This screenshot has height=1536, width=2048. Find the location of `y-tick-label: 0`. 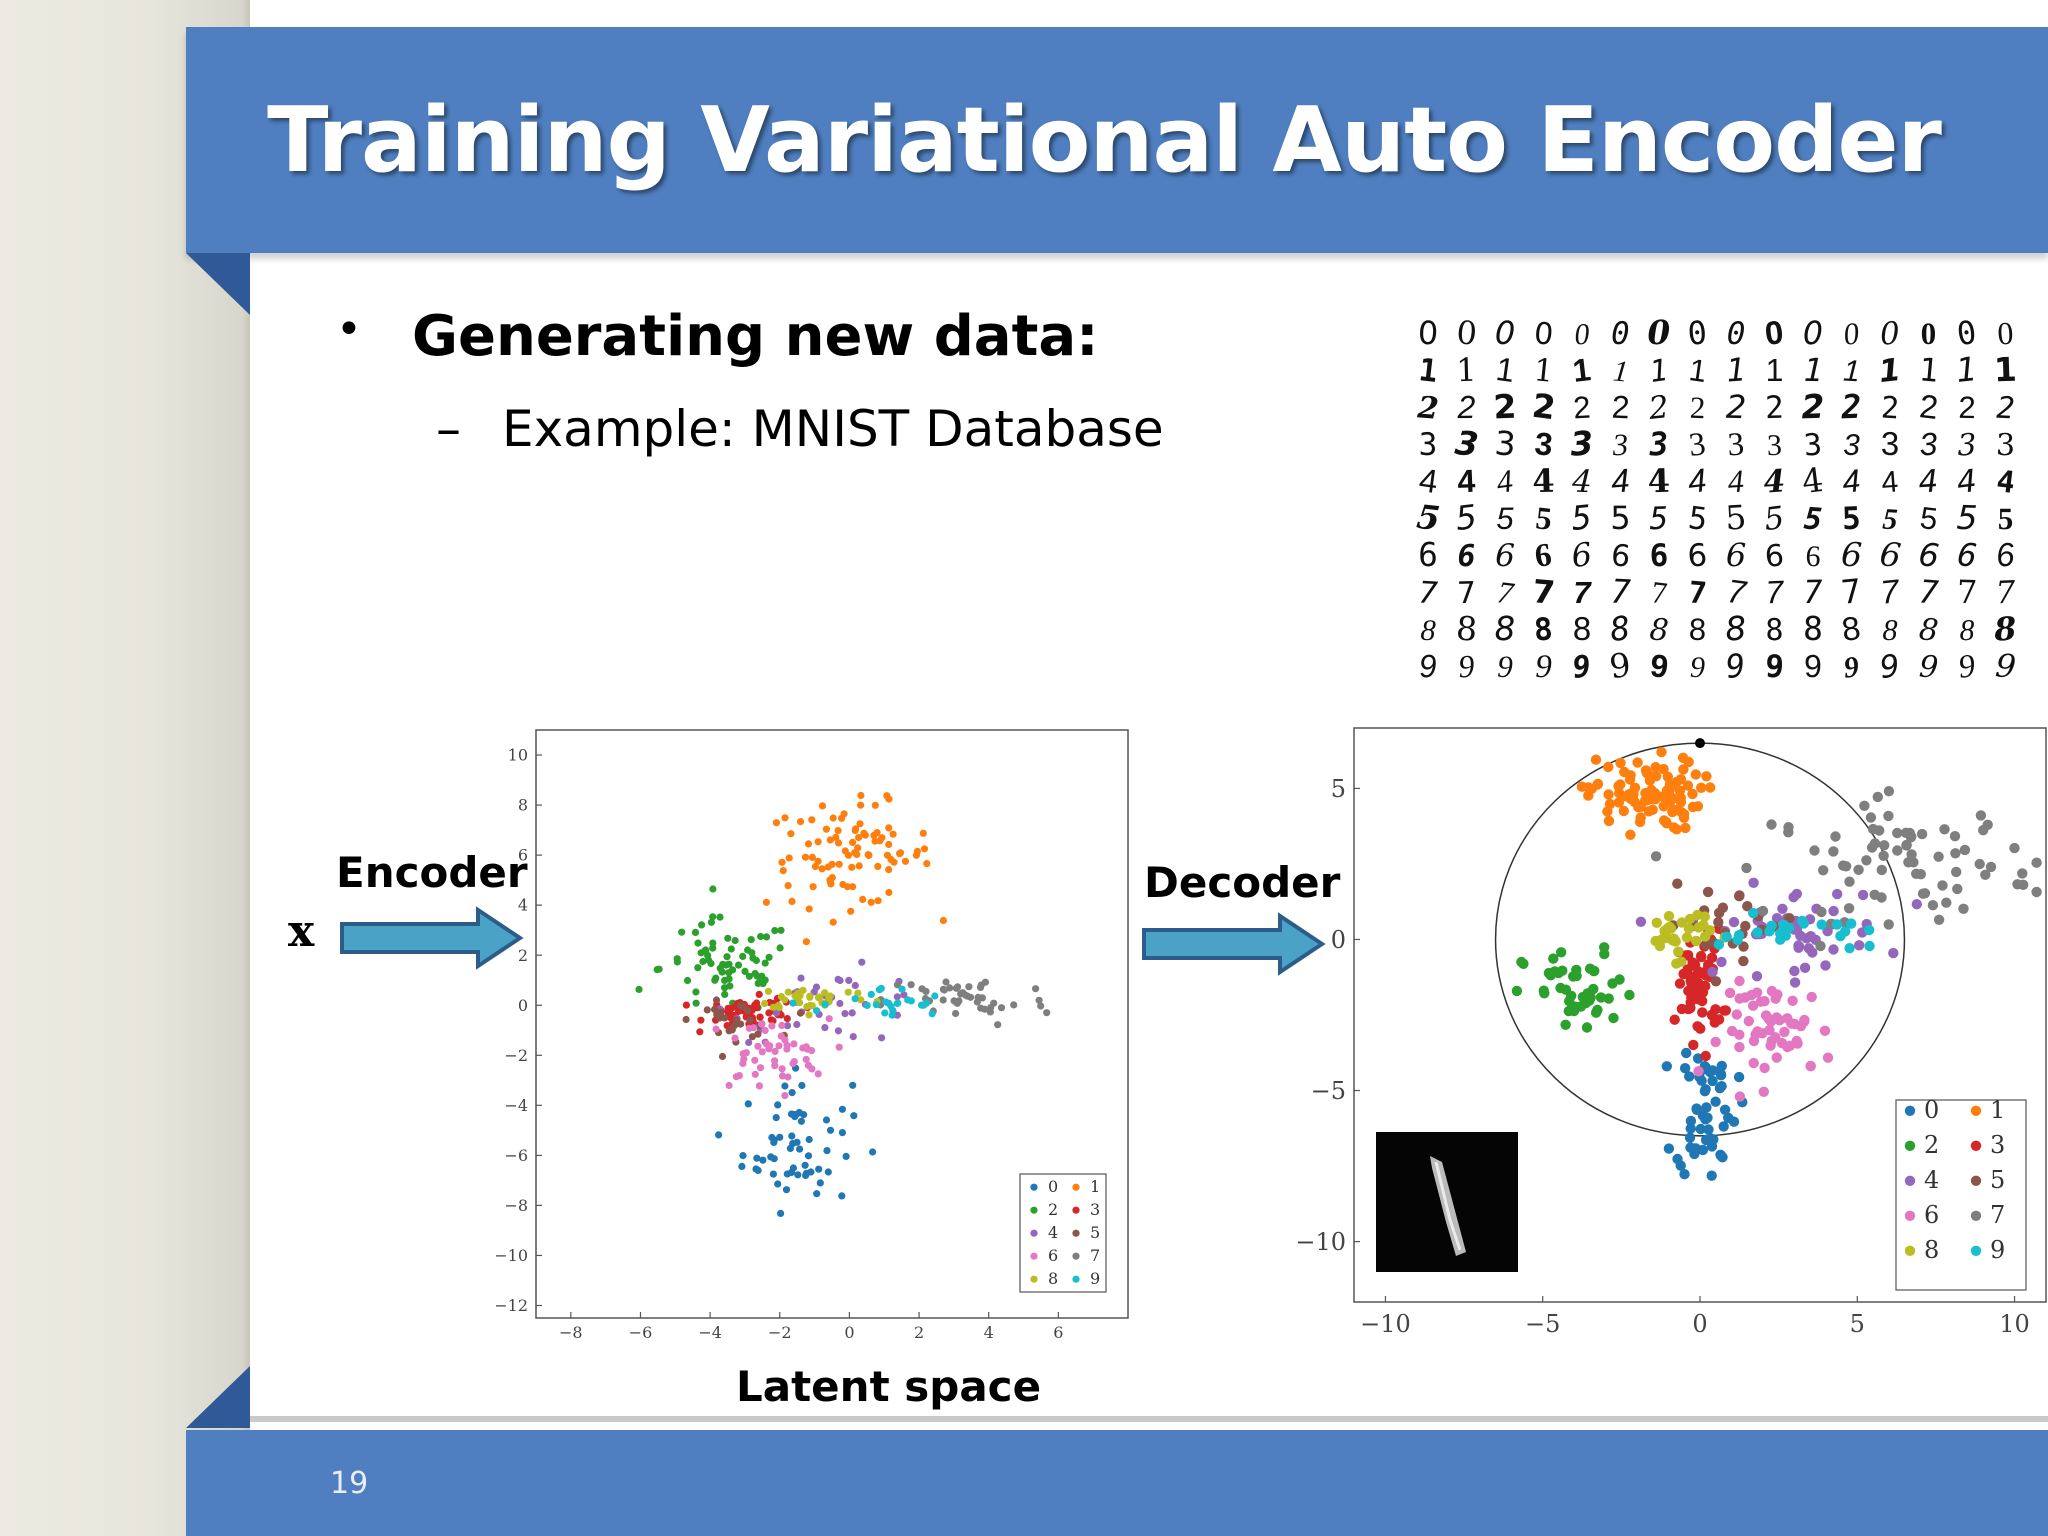

y-tick-label: 0 is located at coordinates (523, 1005).